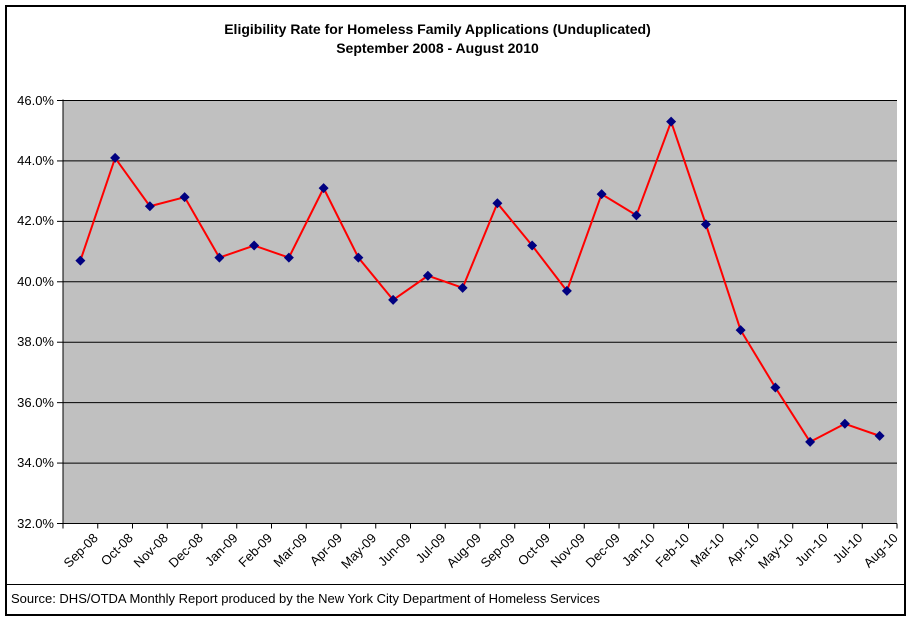  I want to click on y-axis-tick-label: 32.0%, so click(35, 523).